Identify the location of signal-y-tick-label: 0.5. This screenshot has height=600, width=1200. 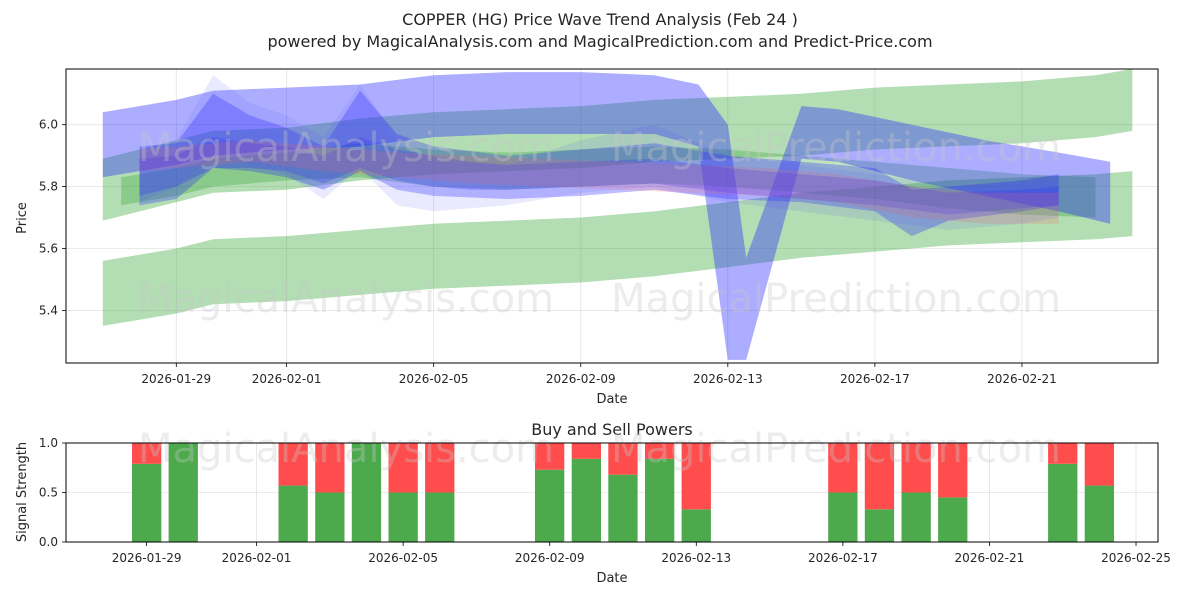
(48, 493).